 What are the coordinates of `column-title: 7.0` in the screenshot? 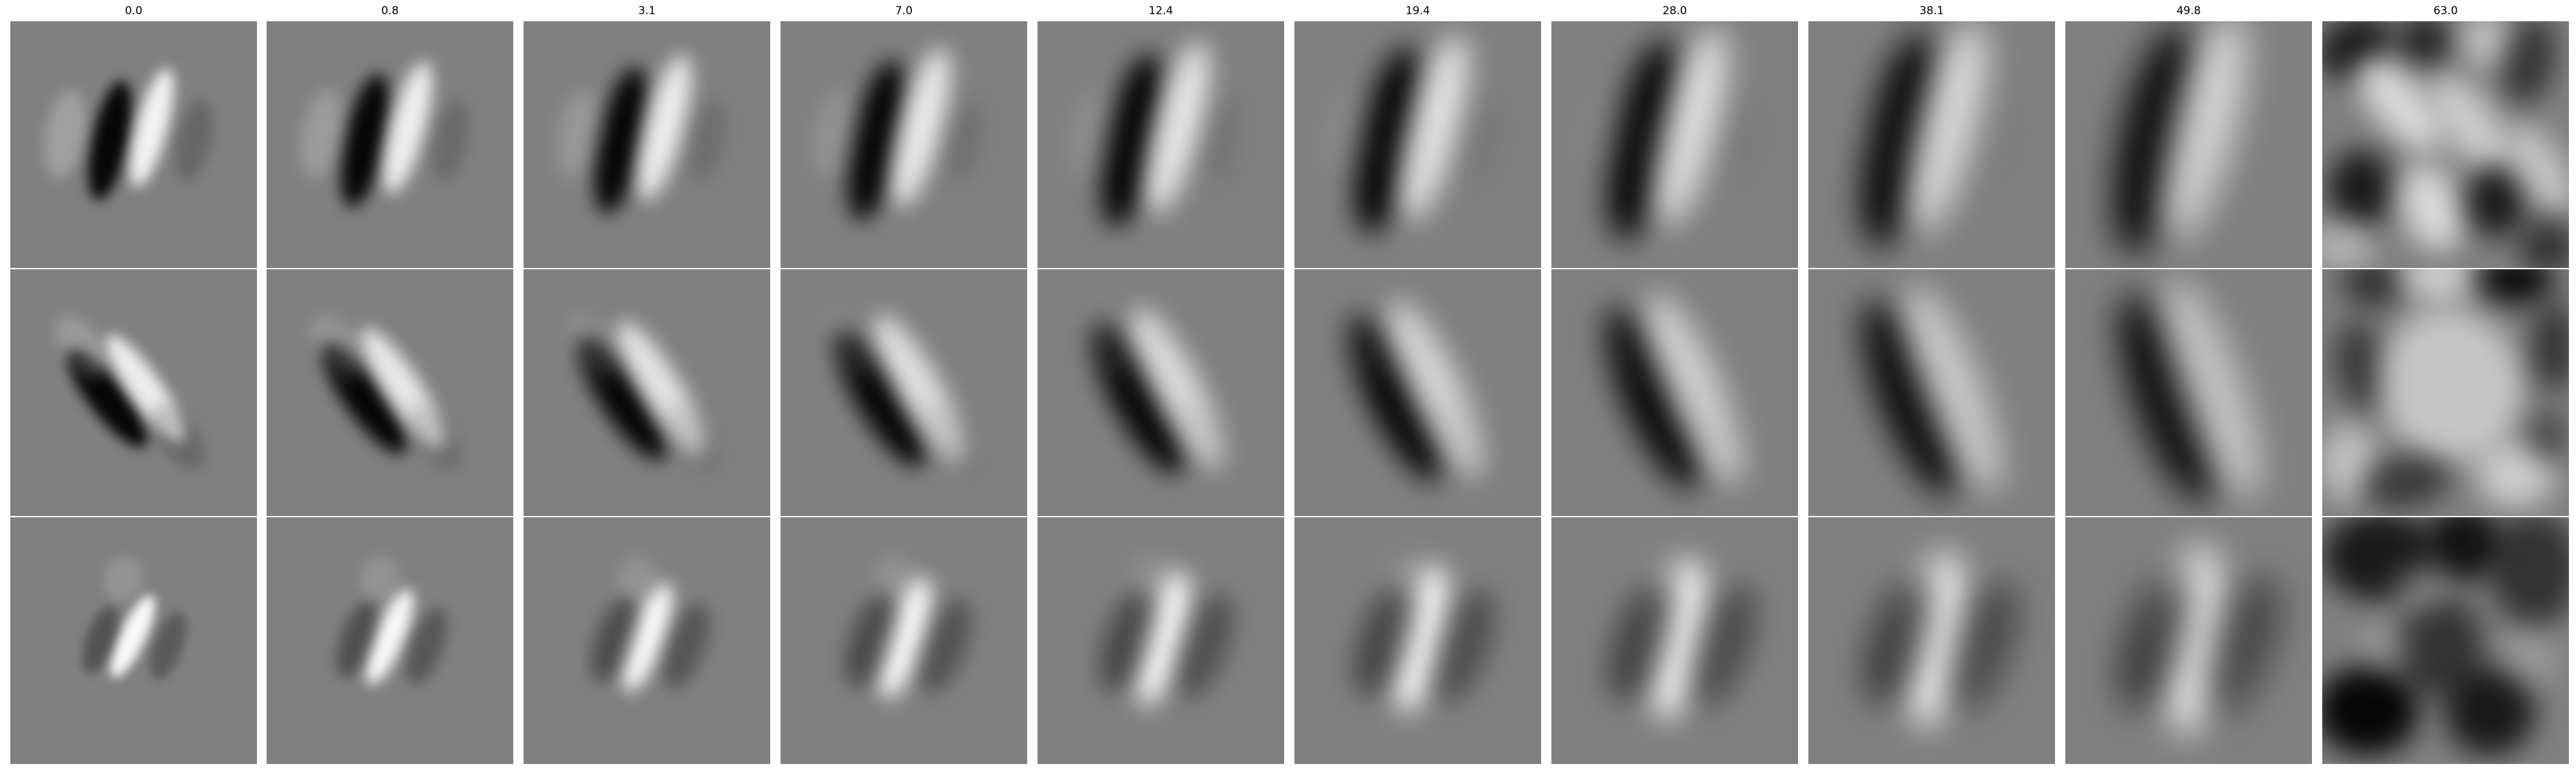 It's located at (904, 11).